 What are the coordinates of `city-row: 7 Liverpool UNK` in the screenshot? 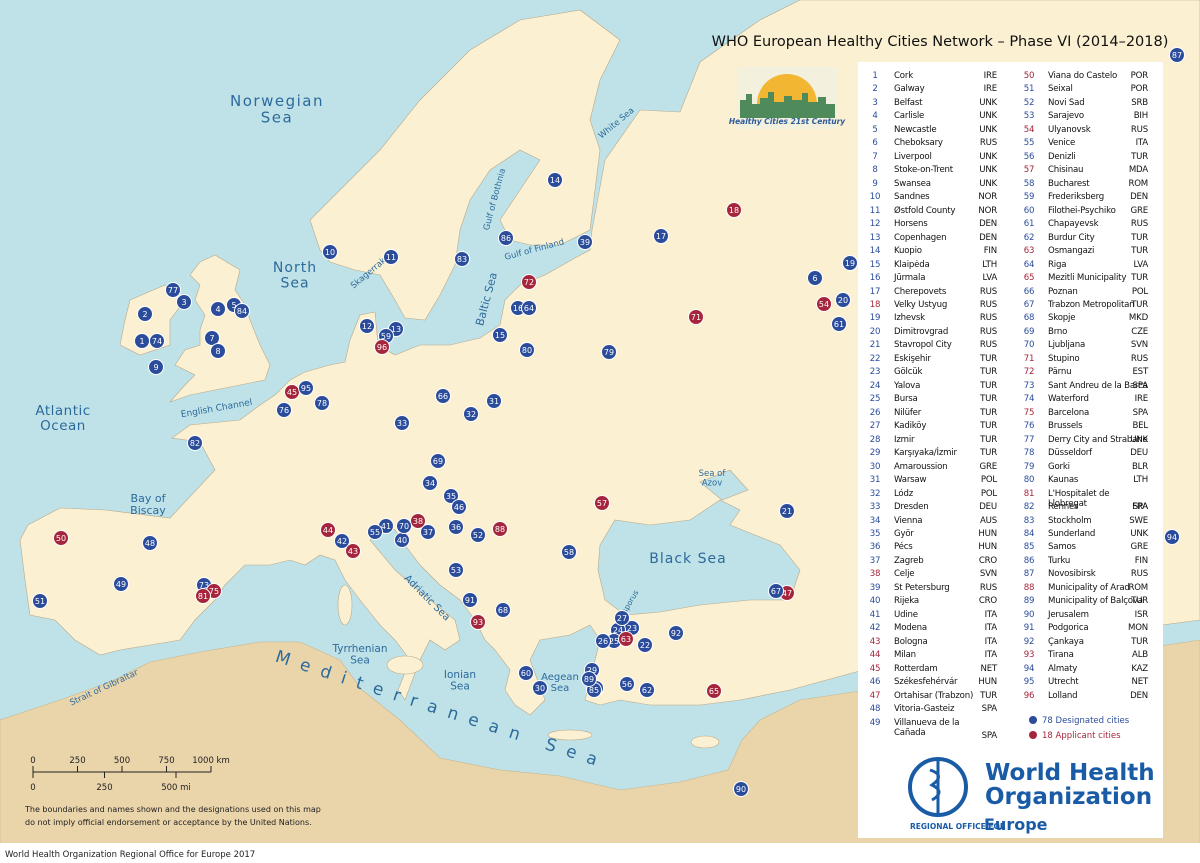 It's located at (930, 164).